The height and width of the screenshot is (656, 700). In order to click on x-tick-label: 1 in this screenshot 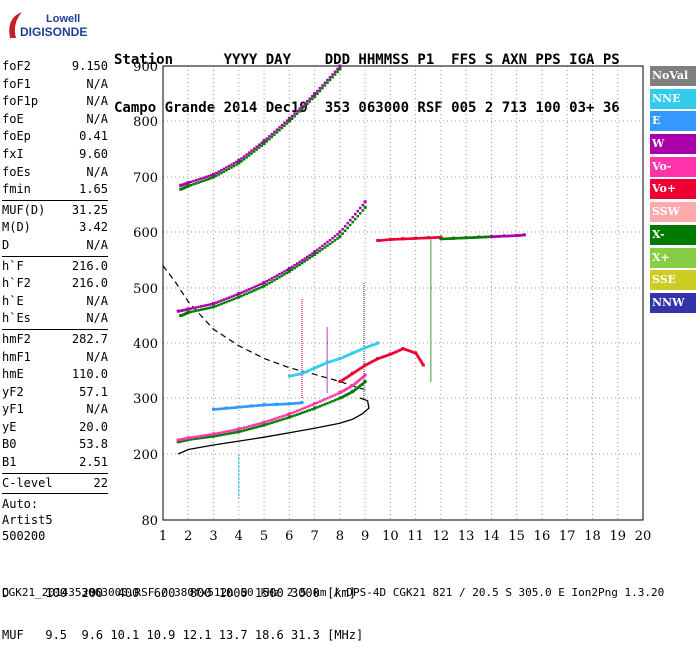, I will do `click(163, 536)`.